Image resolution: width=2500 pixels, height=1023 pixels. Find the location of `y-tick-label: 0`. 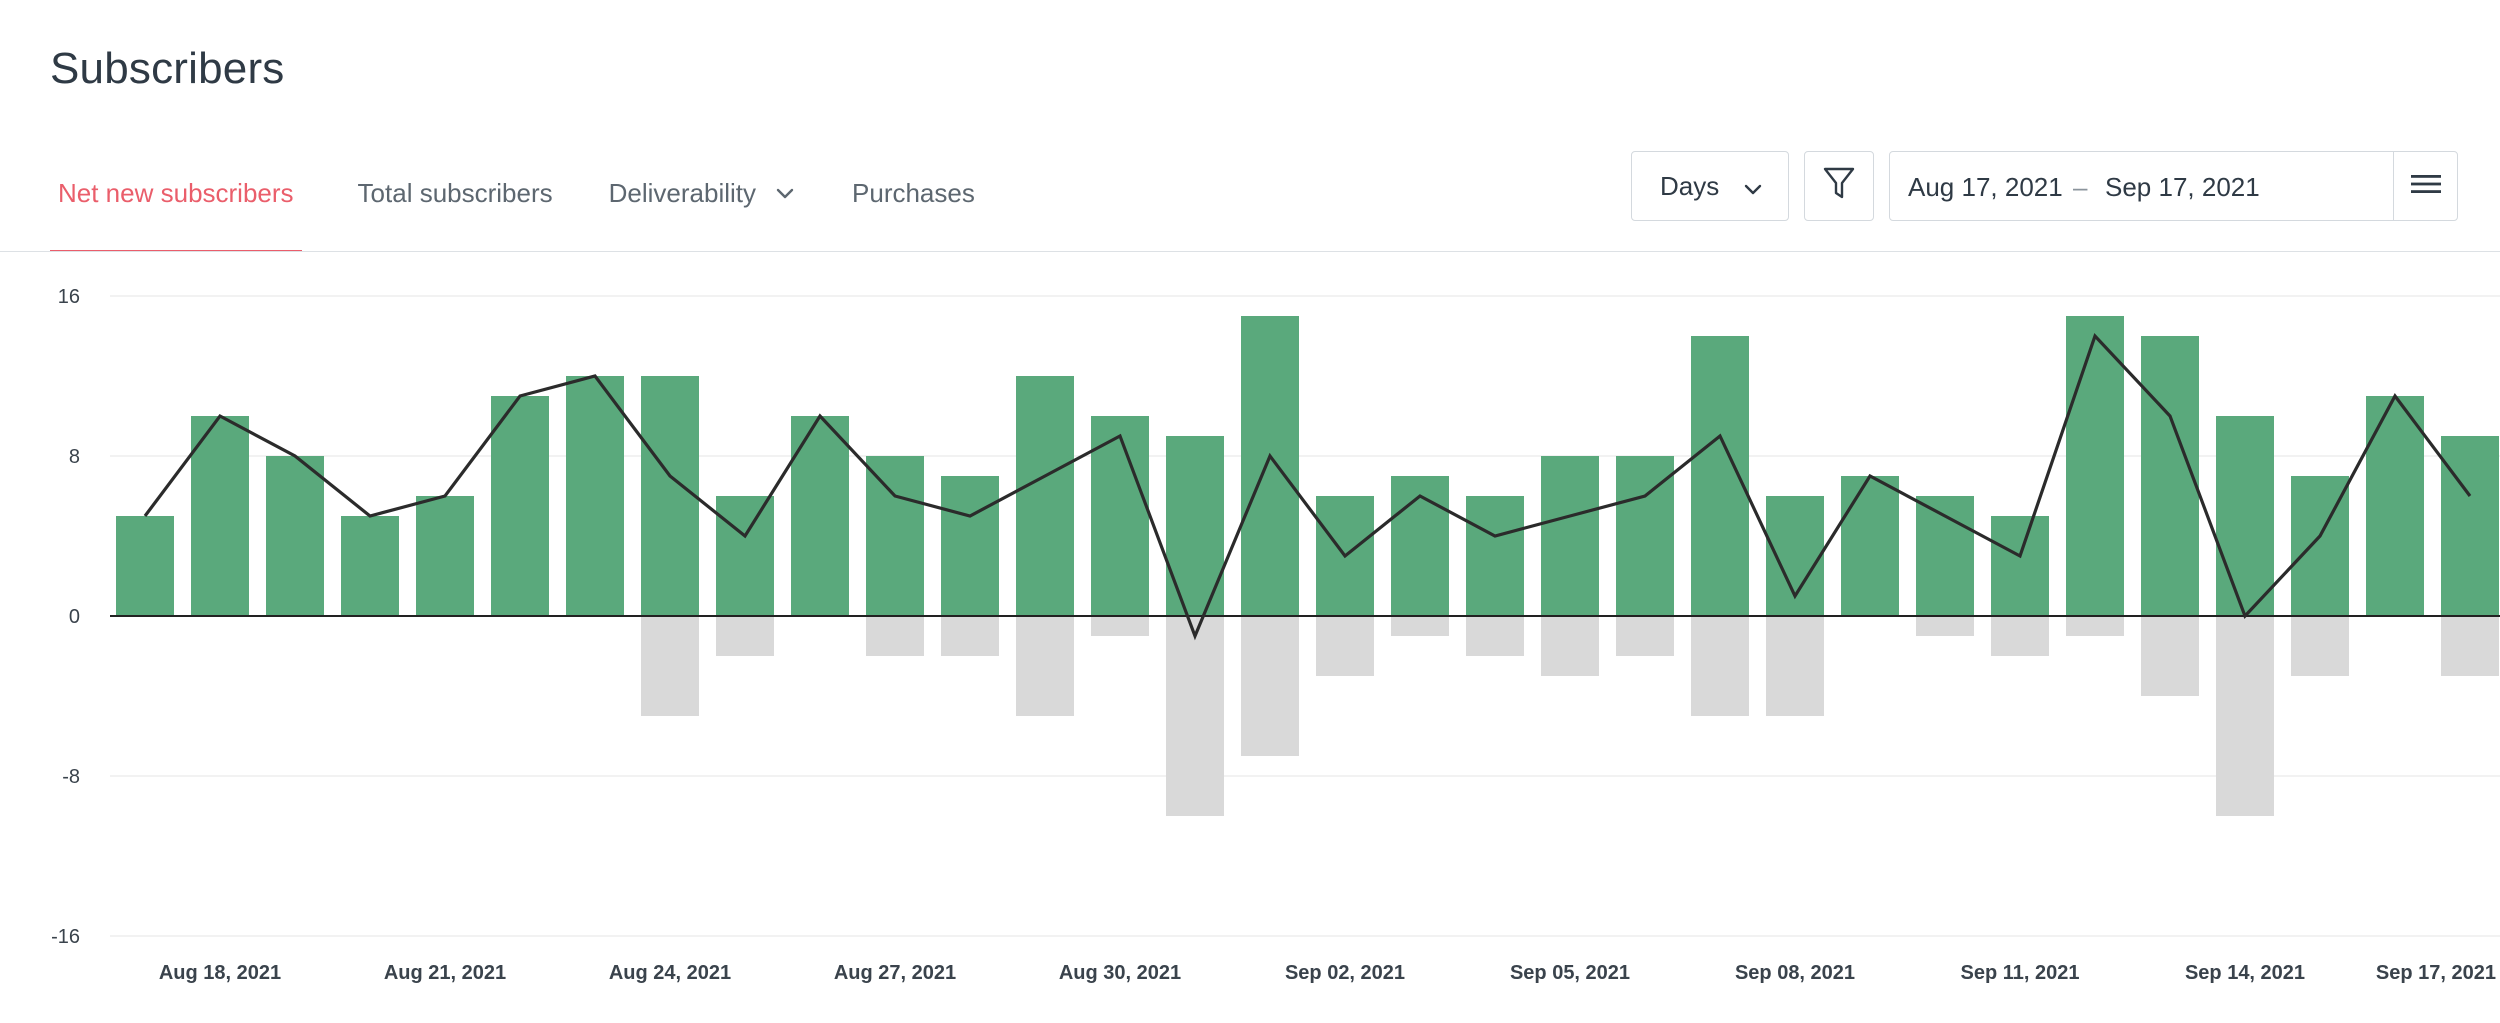

y-tick-label: 0 is located at coordinates (74, 617).